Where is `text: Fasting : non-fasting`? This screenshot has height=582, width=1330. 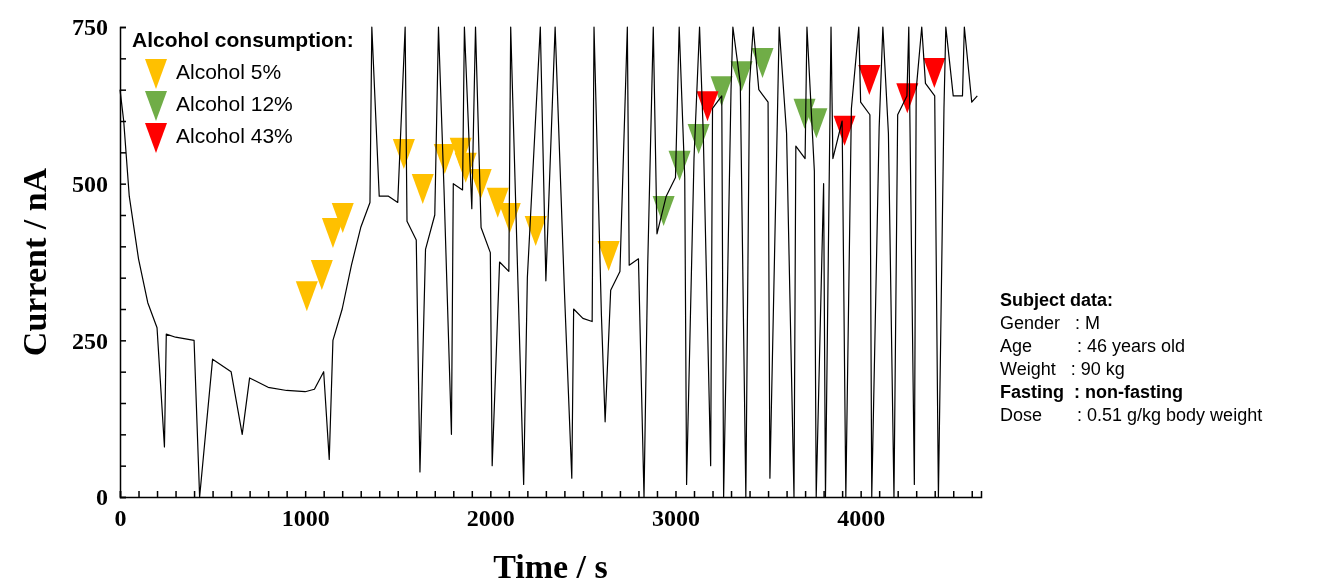 text: Fasting : non-fasting is located at coordinates (1091, 392).